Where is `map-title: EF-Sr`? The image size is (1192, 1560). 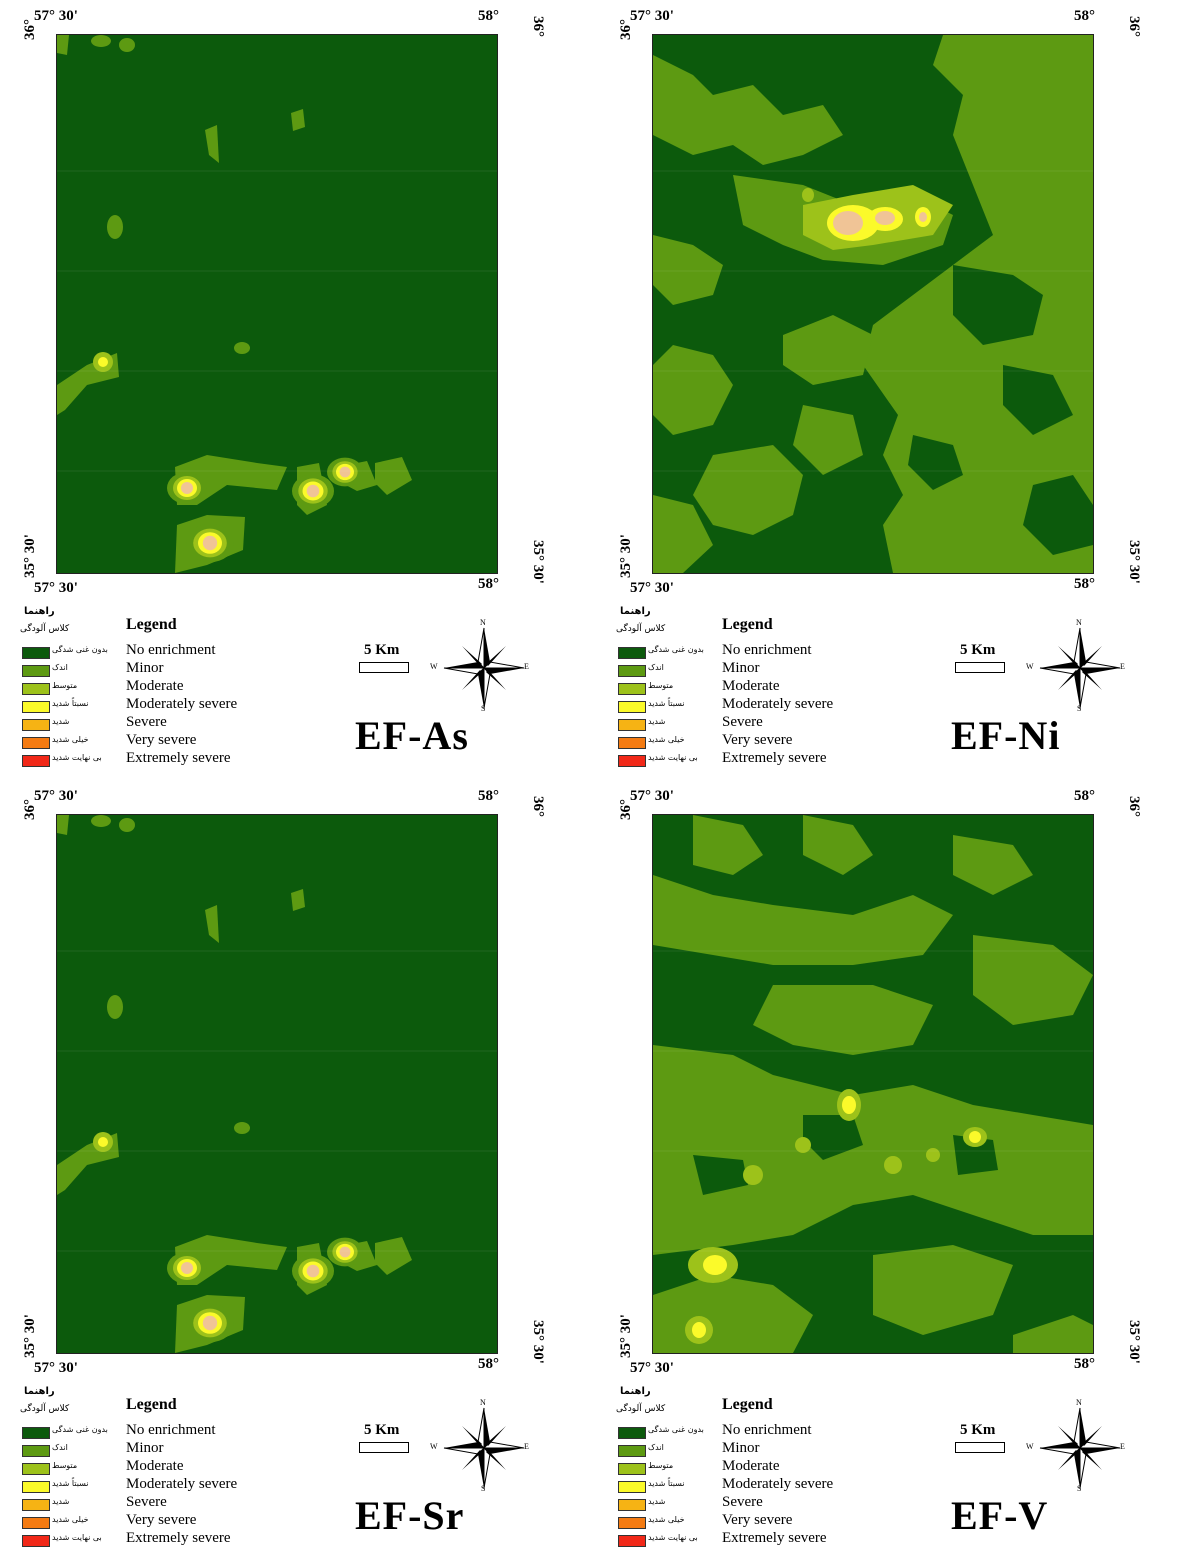 map-title: EF-Sr is located at coordinates (410, 1515).